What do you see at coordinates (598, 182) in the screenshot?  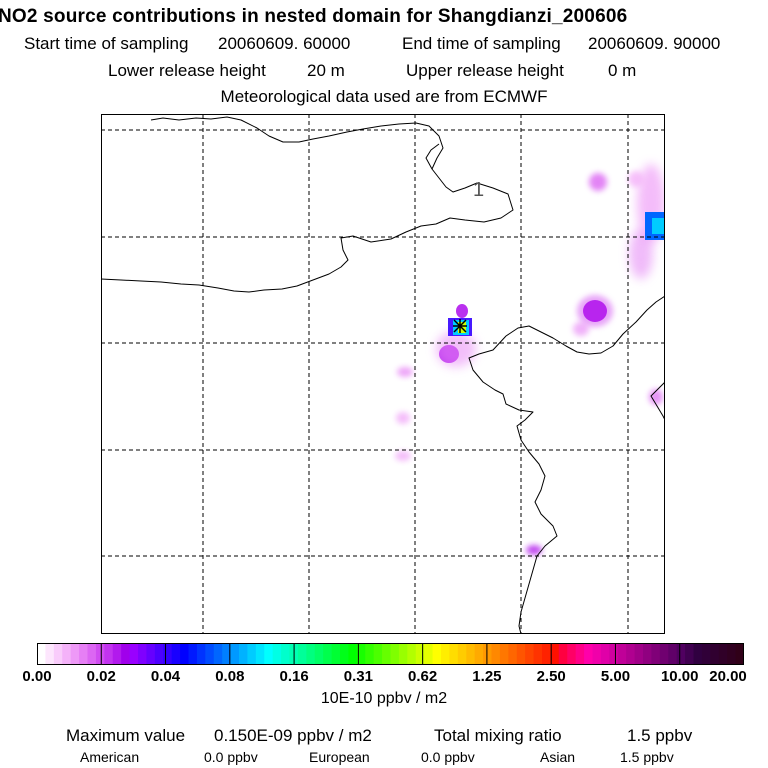 I see `patch-north-small` at bounding box center [598, 182].